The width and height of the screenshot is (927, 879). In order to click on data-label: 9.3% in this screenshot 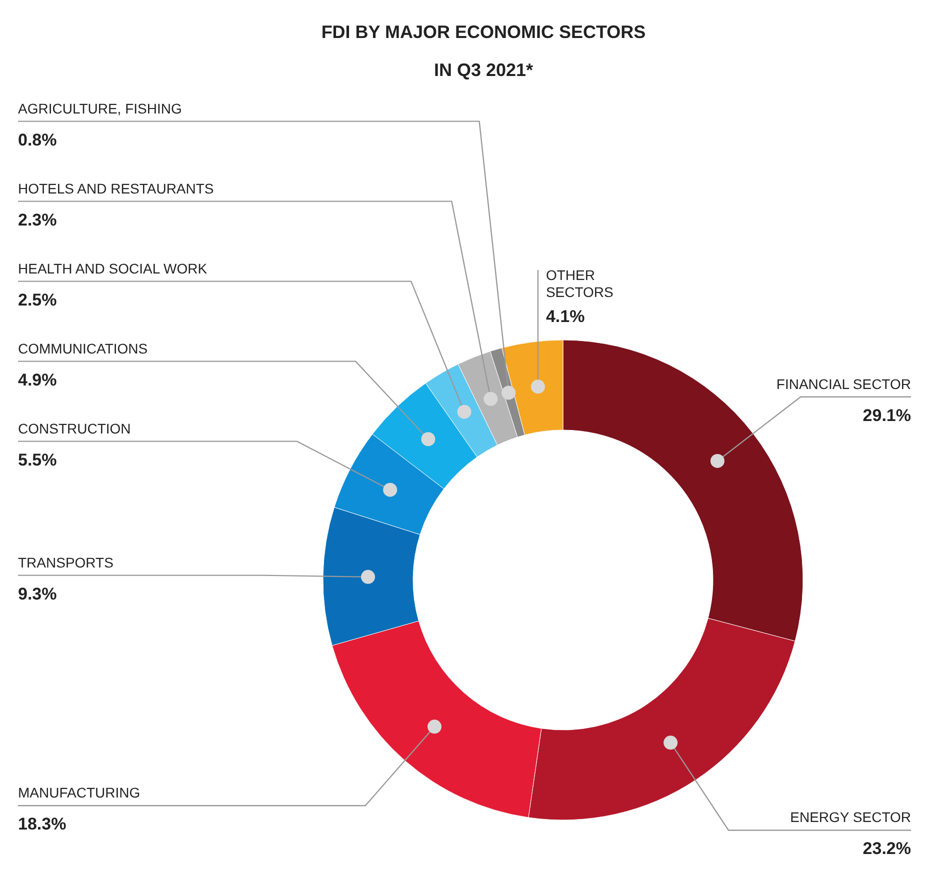, I will do `click(37, 594)`.